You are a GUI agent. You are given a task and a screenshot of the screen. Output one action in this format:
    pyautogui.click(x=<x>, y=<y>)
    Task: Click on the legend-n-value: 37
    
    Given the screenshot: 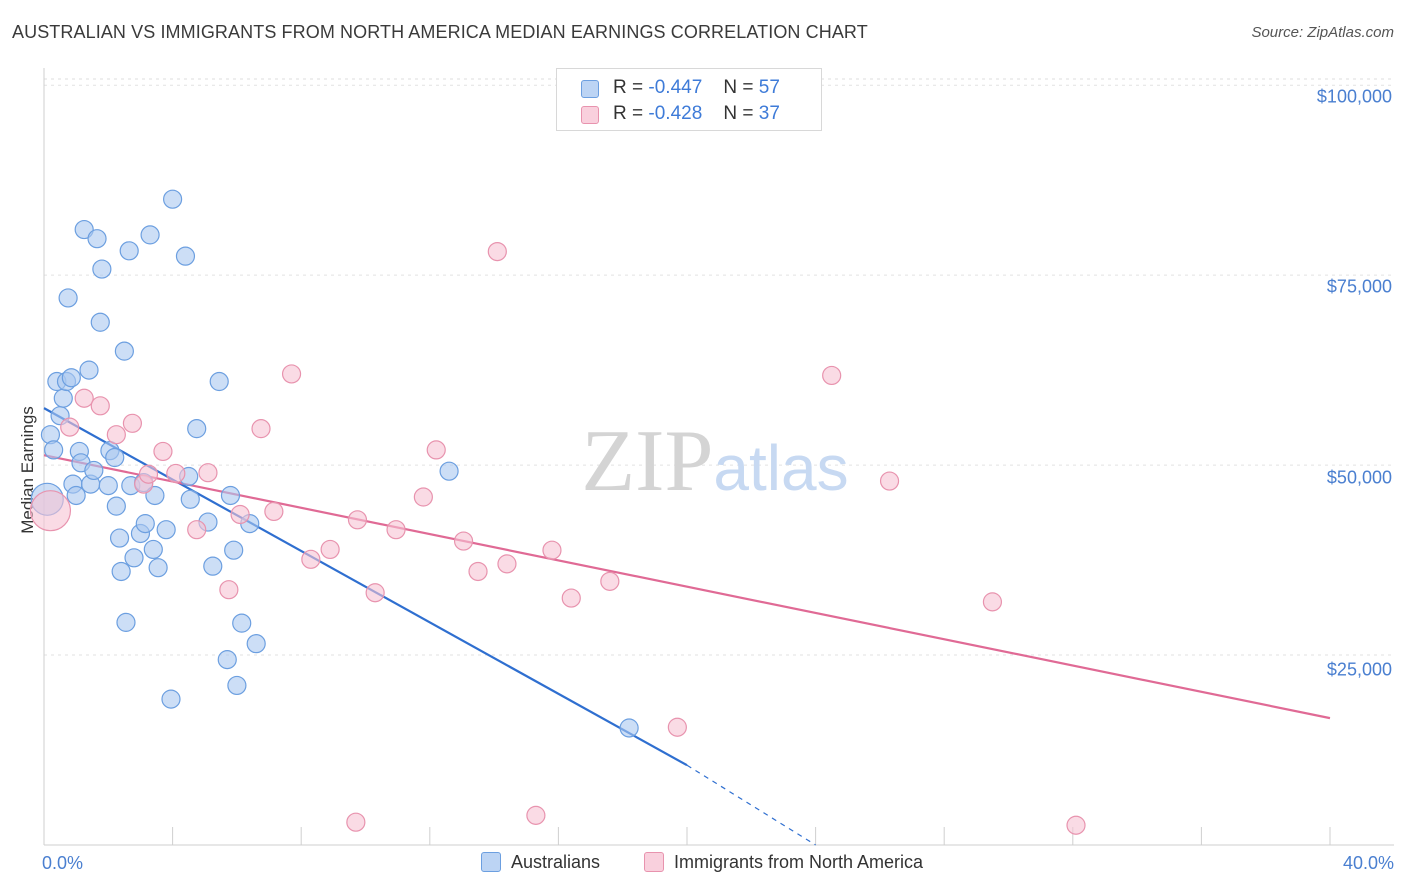 What is the action you would take?
    pyautogui.click(x=769, y=113)
    